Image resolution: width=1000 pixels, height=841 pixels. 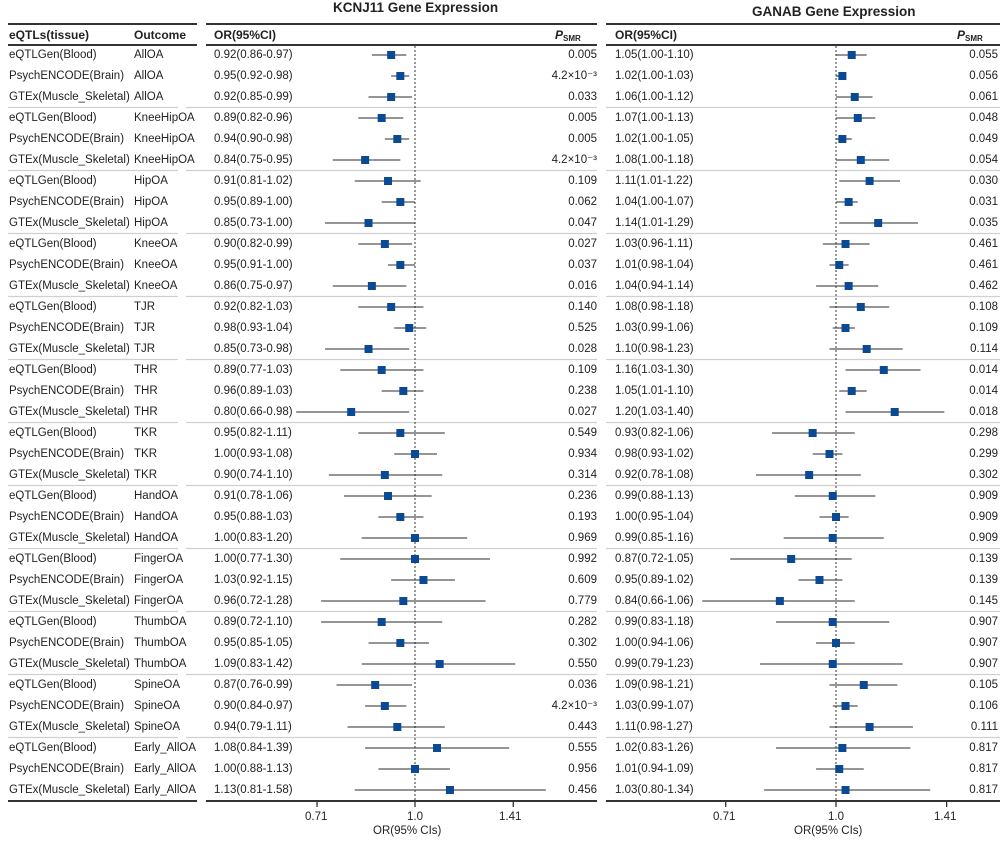 What do you see at coordinates (654, 370) in the screenshot?
I see `cell-or-ci: 1.16(1.03-1.30)` at bounding box center [654, 370].